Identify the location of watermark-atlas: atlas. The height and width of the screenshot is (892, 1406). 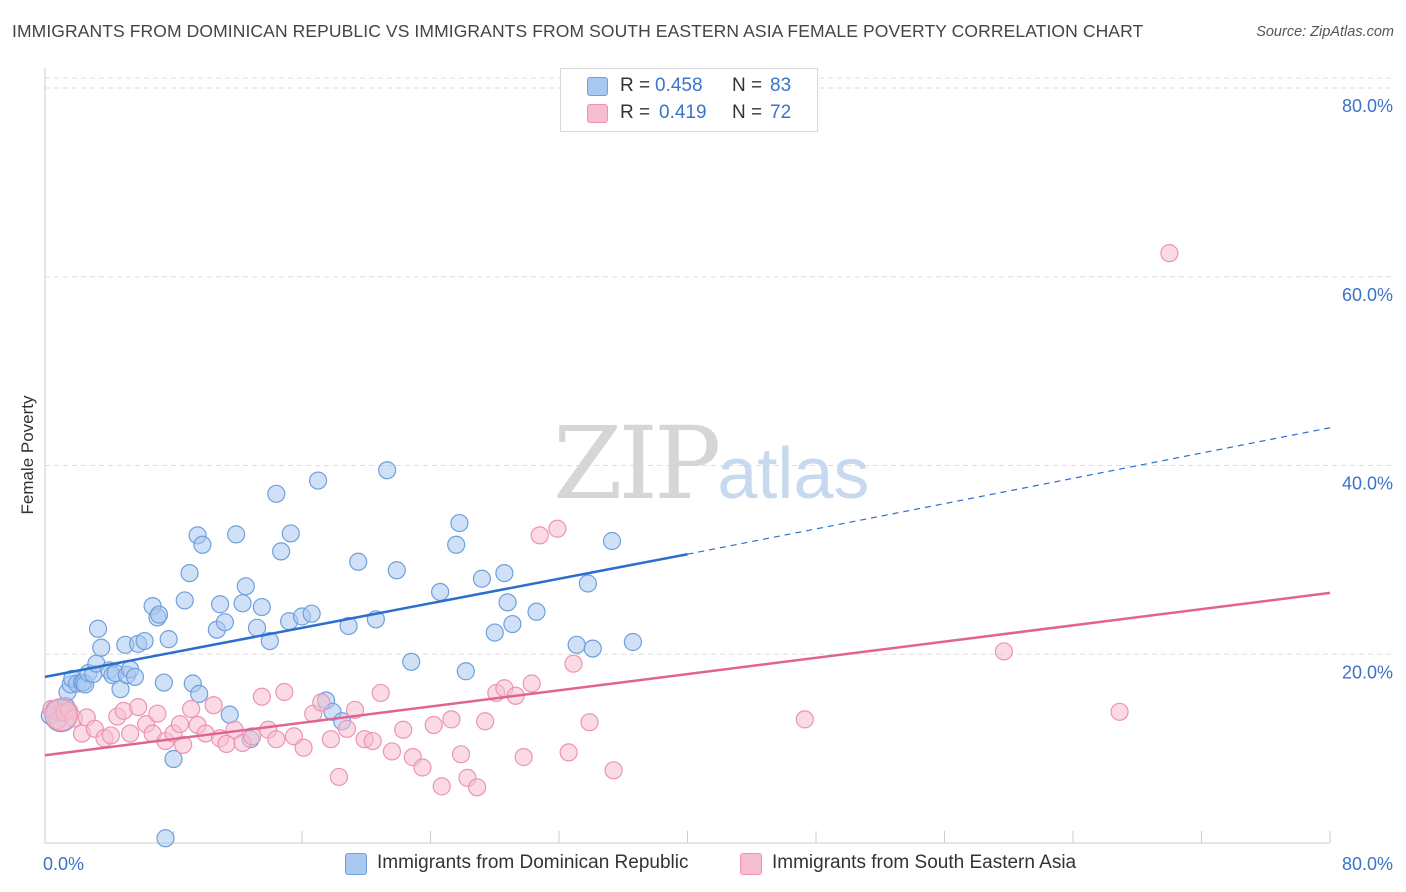
(793, 474).